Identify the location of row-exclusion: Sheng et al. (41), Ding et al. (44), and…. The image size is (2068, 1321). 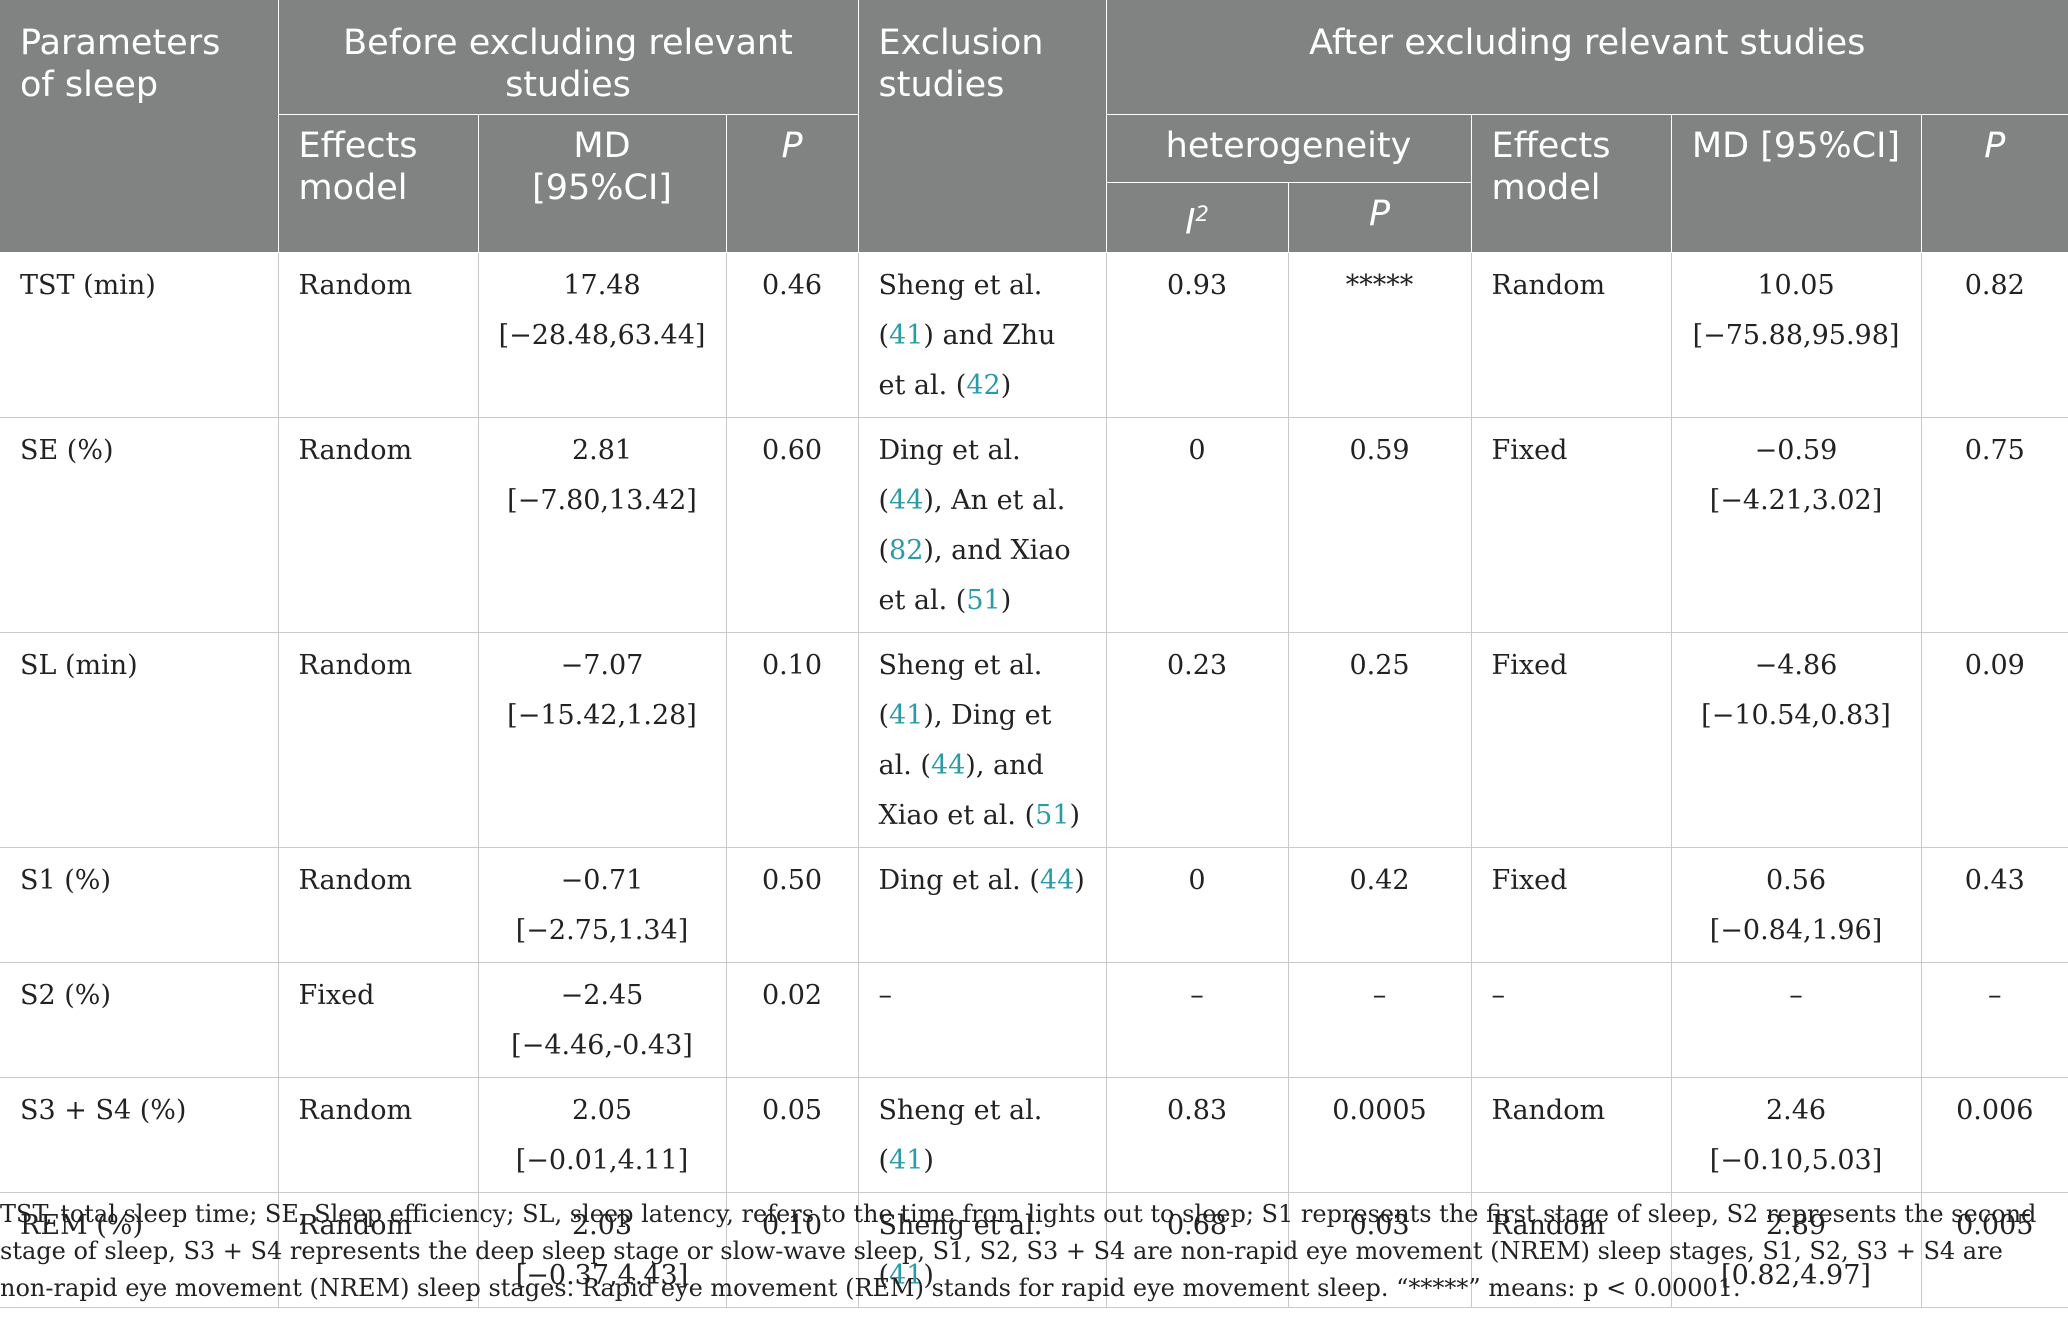
(982, 740).